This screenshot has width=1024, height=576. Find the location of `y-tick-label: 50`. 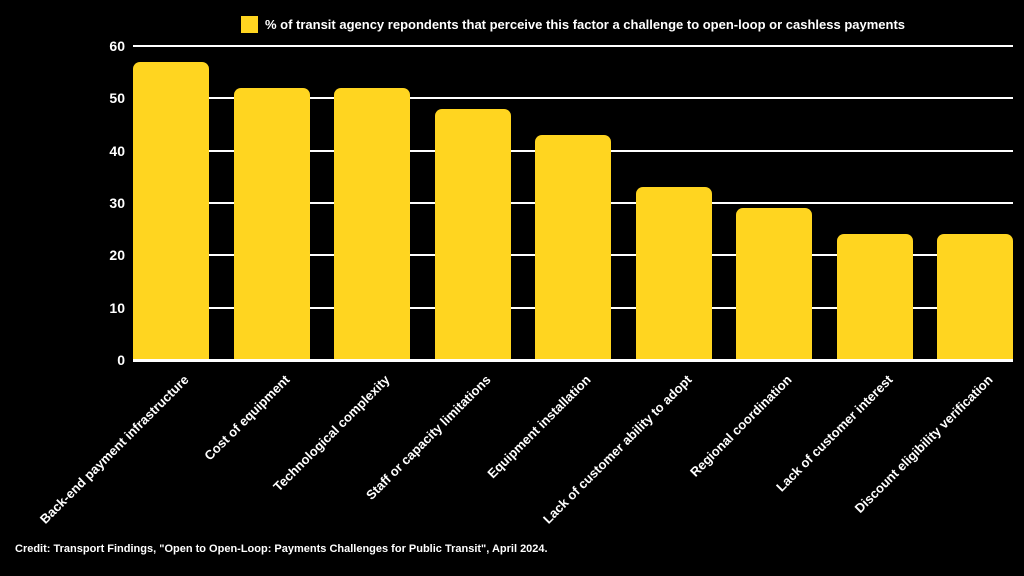

y-tick-label: 50 is located at coordinates (117, 98).